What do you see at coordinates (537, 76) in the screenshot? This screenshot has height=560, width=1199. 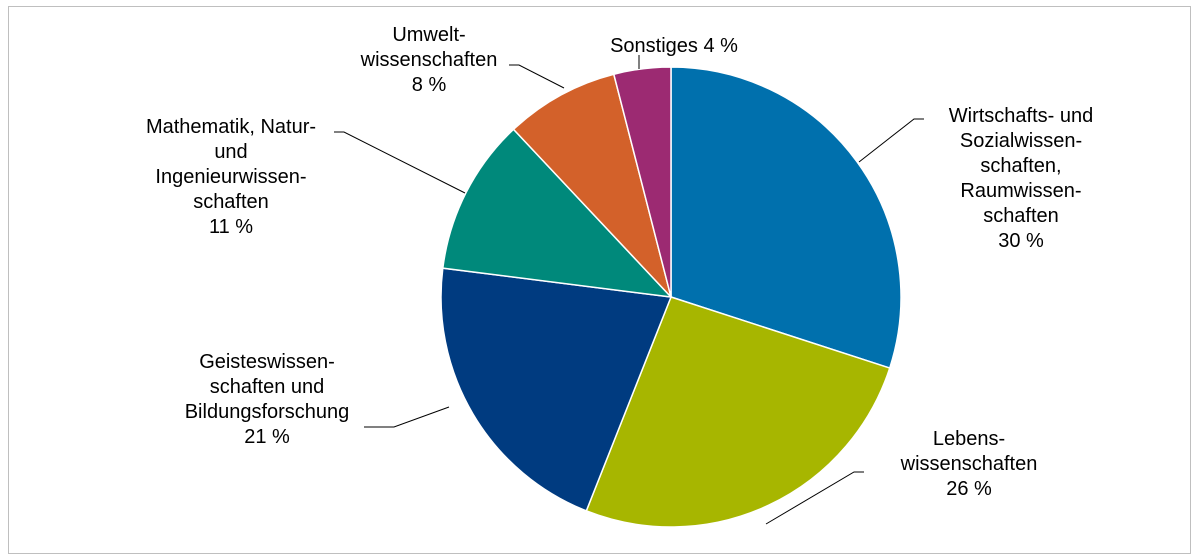 I see `leader-line-umwelt-wissenschaften` at bounding box center [537, 76].